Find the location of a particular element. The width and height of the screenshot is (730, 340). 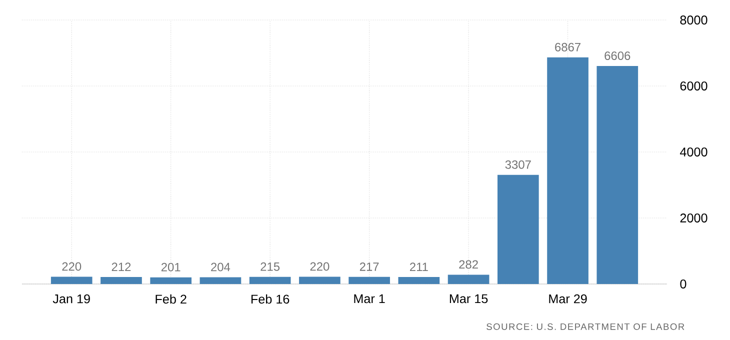

data-label: 204 is located at coordinates (220, 267).